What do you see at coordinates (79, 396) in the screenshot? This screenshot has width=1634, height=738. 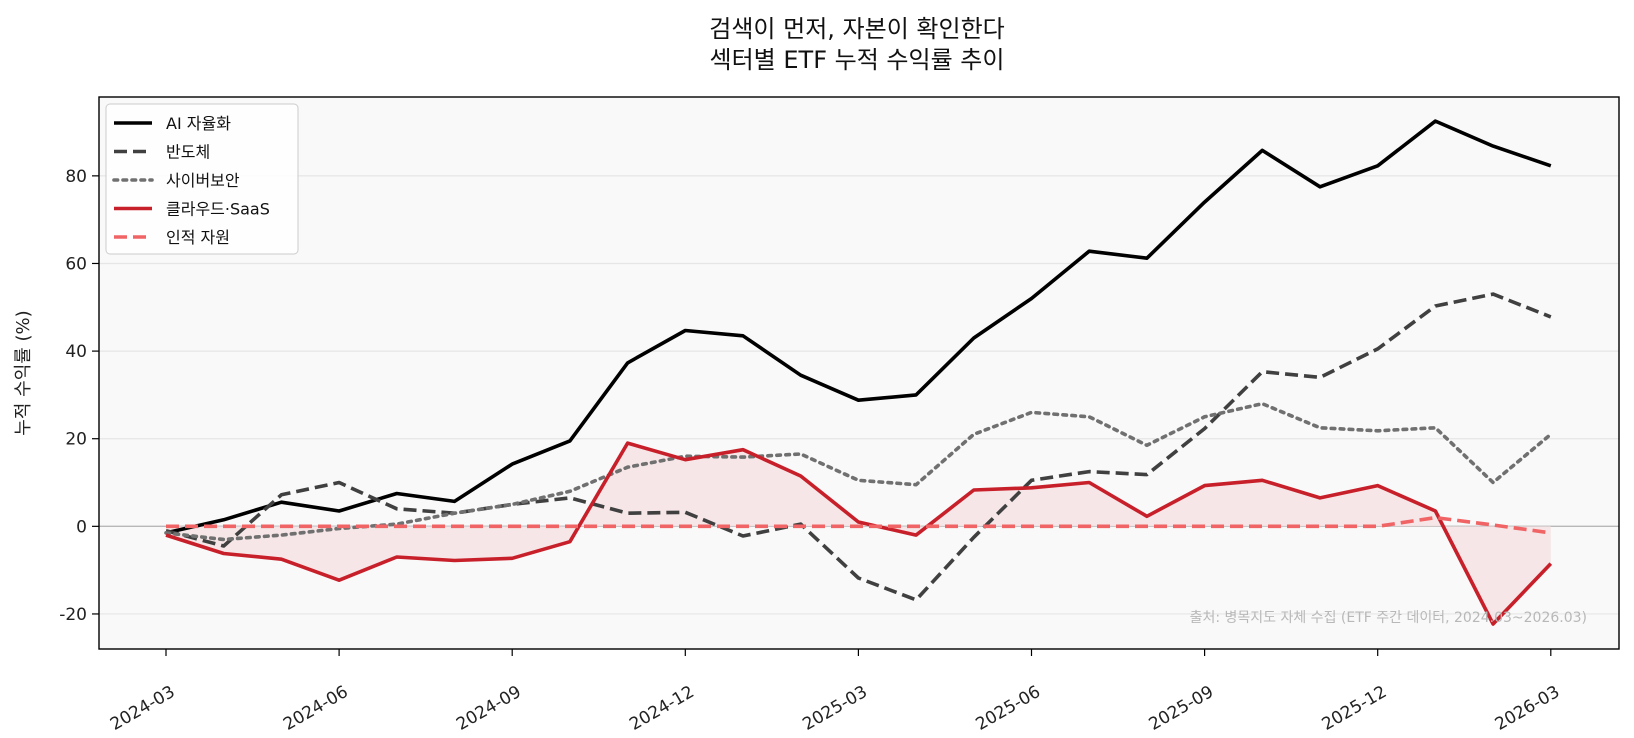 I see `y-axis-ticks: -20 0 20 40 60 80` at bounding box center [79, 396].